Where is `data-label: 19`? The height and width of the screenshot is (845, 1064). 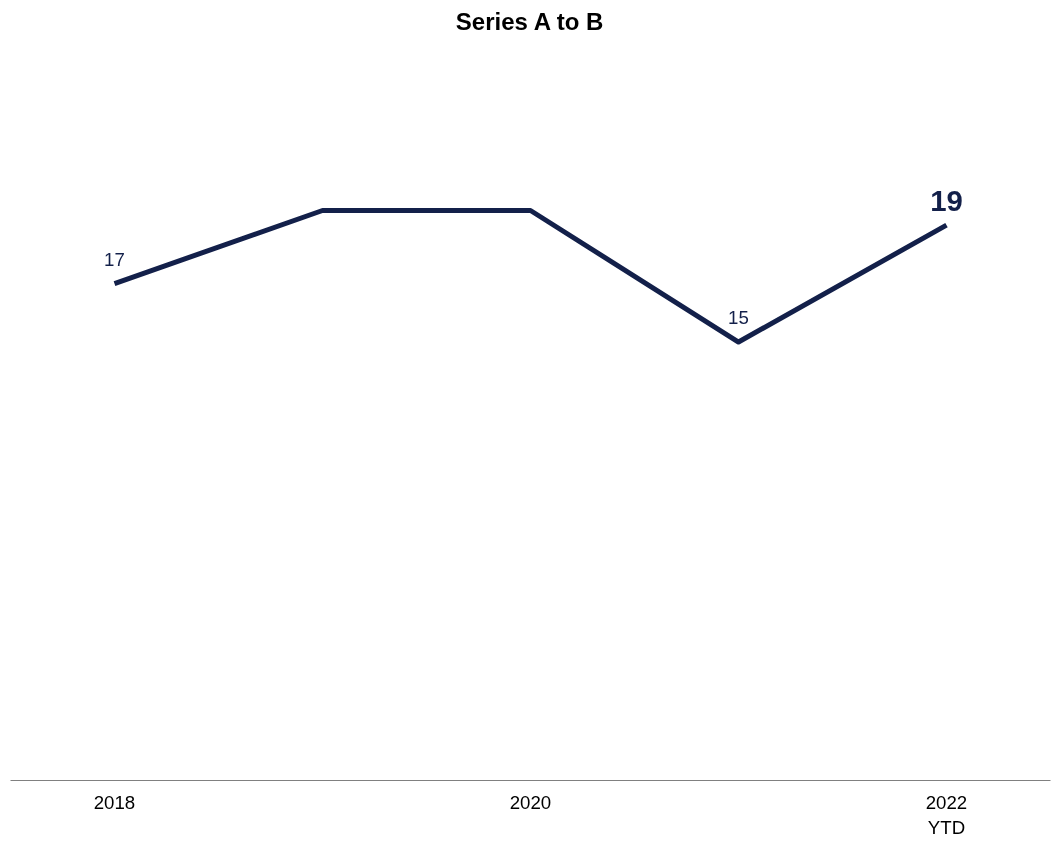
data-label: 19 is located at coordinates (946, 201).